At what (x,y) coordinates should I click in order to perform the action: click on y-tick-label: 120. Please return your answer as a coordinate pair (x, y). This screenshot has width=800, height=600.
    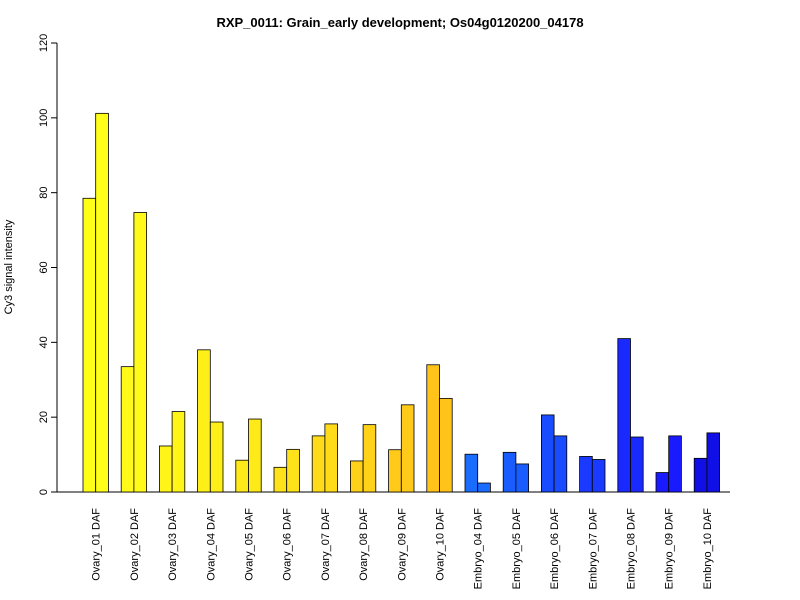
    Looking at the image, I should click on (44, 43).